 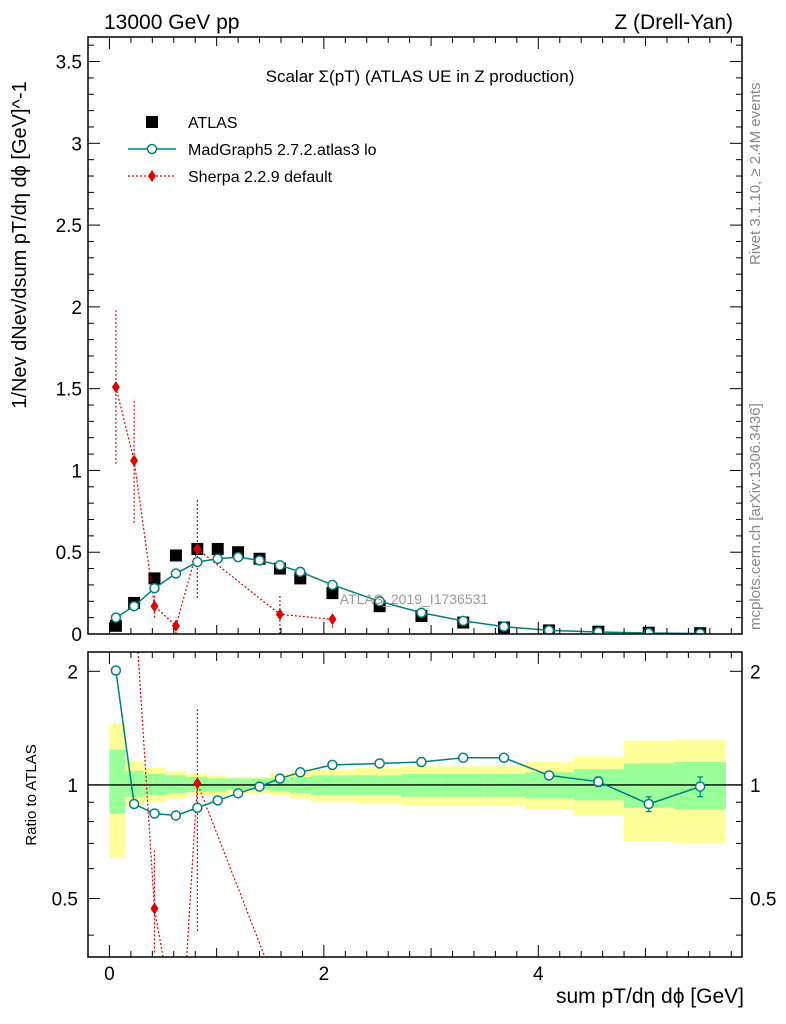 What do you see at coordinates (755, 786) in the screenshot?
I see `ratio-tick-label-right: 1` at bounding box center [755, 786].